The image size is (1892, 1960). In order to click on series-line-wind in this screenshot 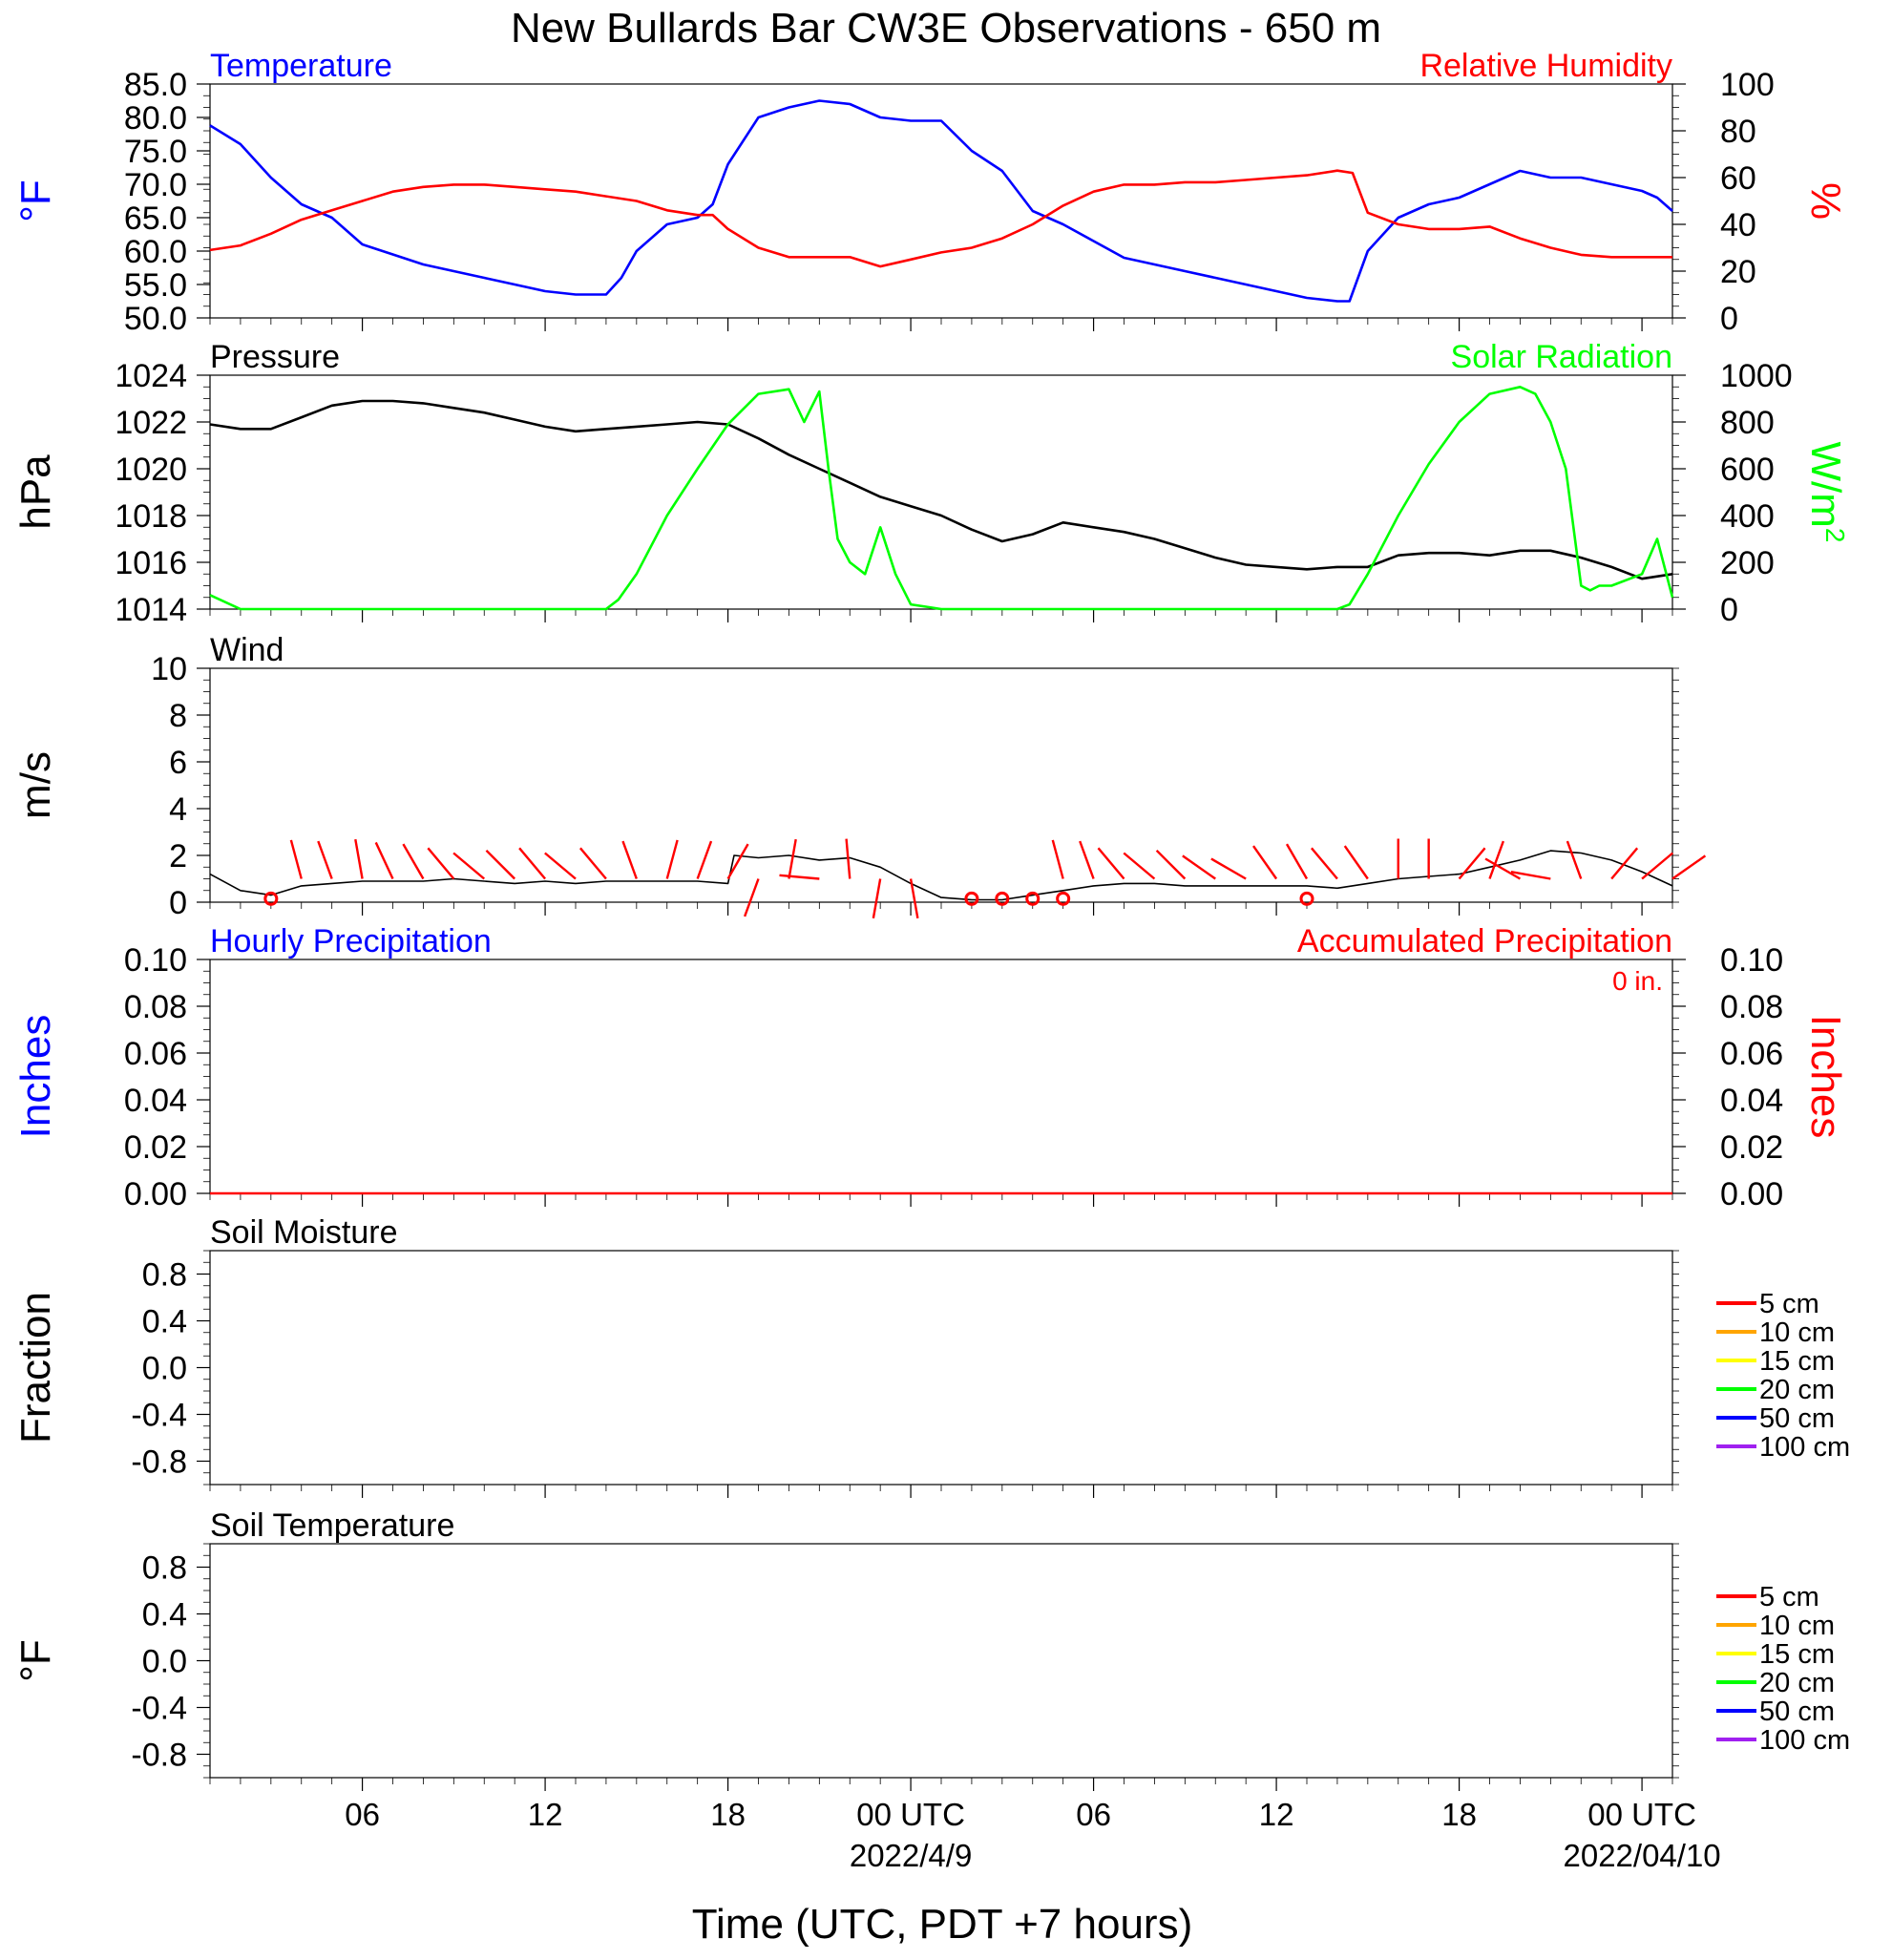, I will do `click(941, 875)`.